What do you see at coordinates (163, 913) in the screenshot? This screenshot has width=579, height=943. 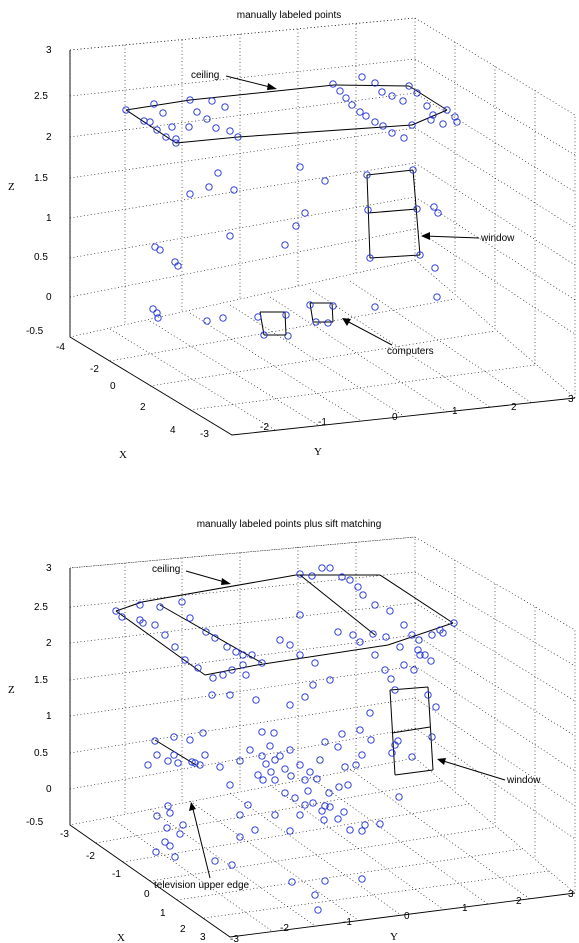 I see `x-tick-label: 1` at bounding box center [163, 913].